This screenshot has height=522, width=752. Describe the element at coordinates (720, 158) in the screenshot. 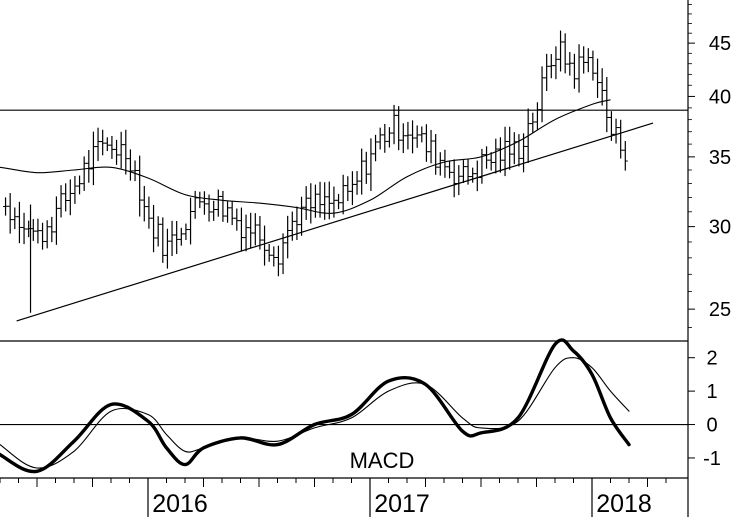

I see `price-tick-label: 35` at that location.